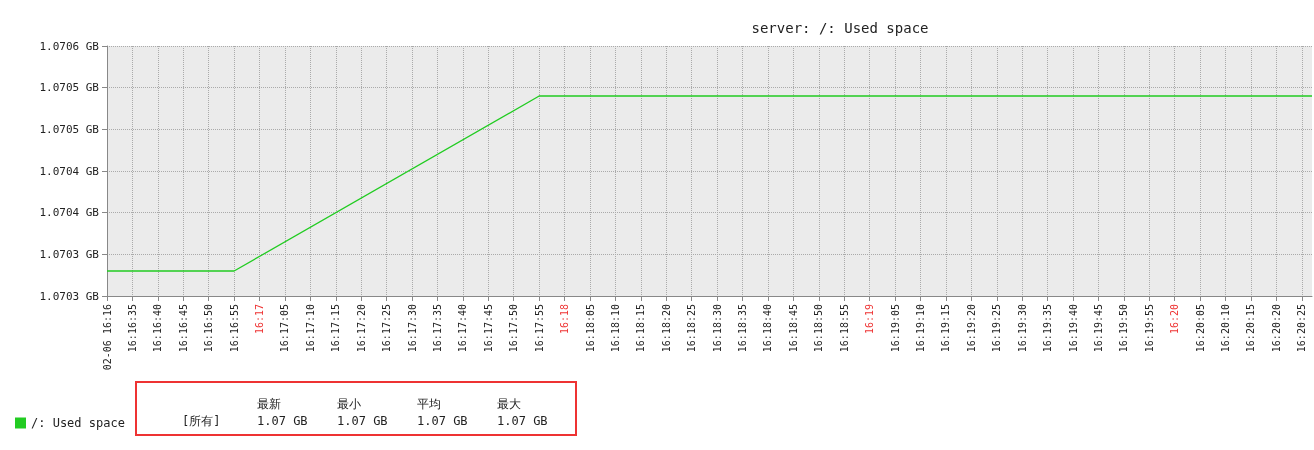 The image size is (1314, 450). Describe the element at coordinates (743, 328) in the screenshot. I see `x-tick-label: 16:18:35` at that location.